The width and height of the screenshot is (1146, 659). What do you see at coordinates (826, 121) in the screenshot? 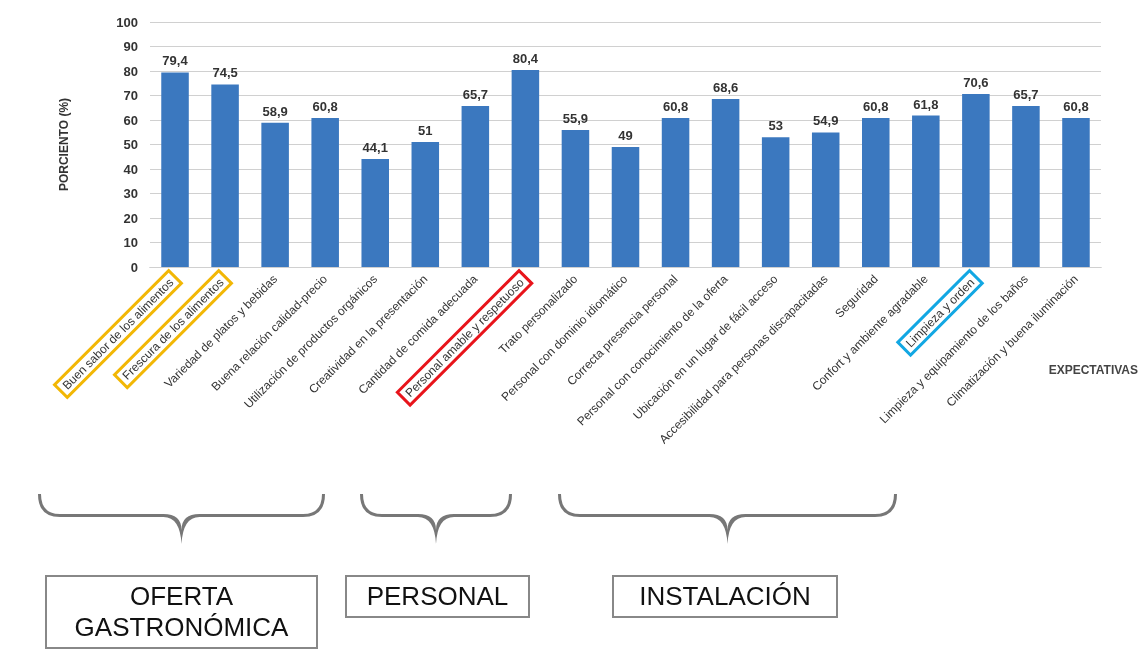
I see `data-label: 54,9` at bounding box center [826, 121].